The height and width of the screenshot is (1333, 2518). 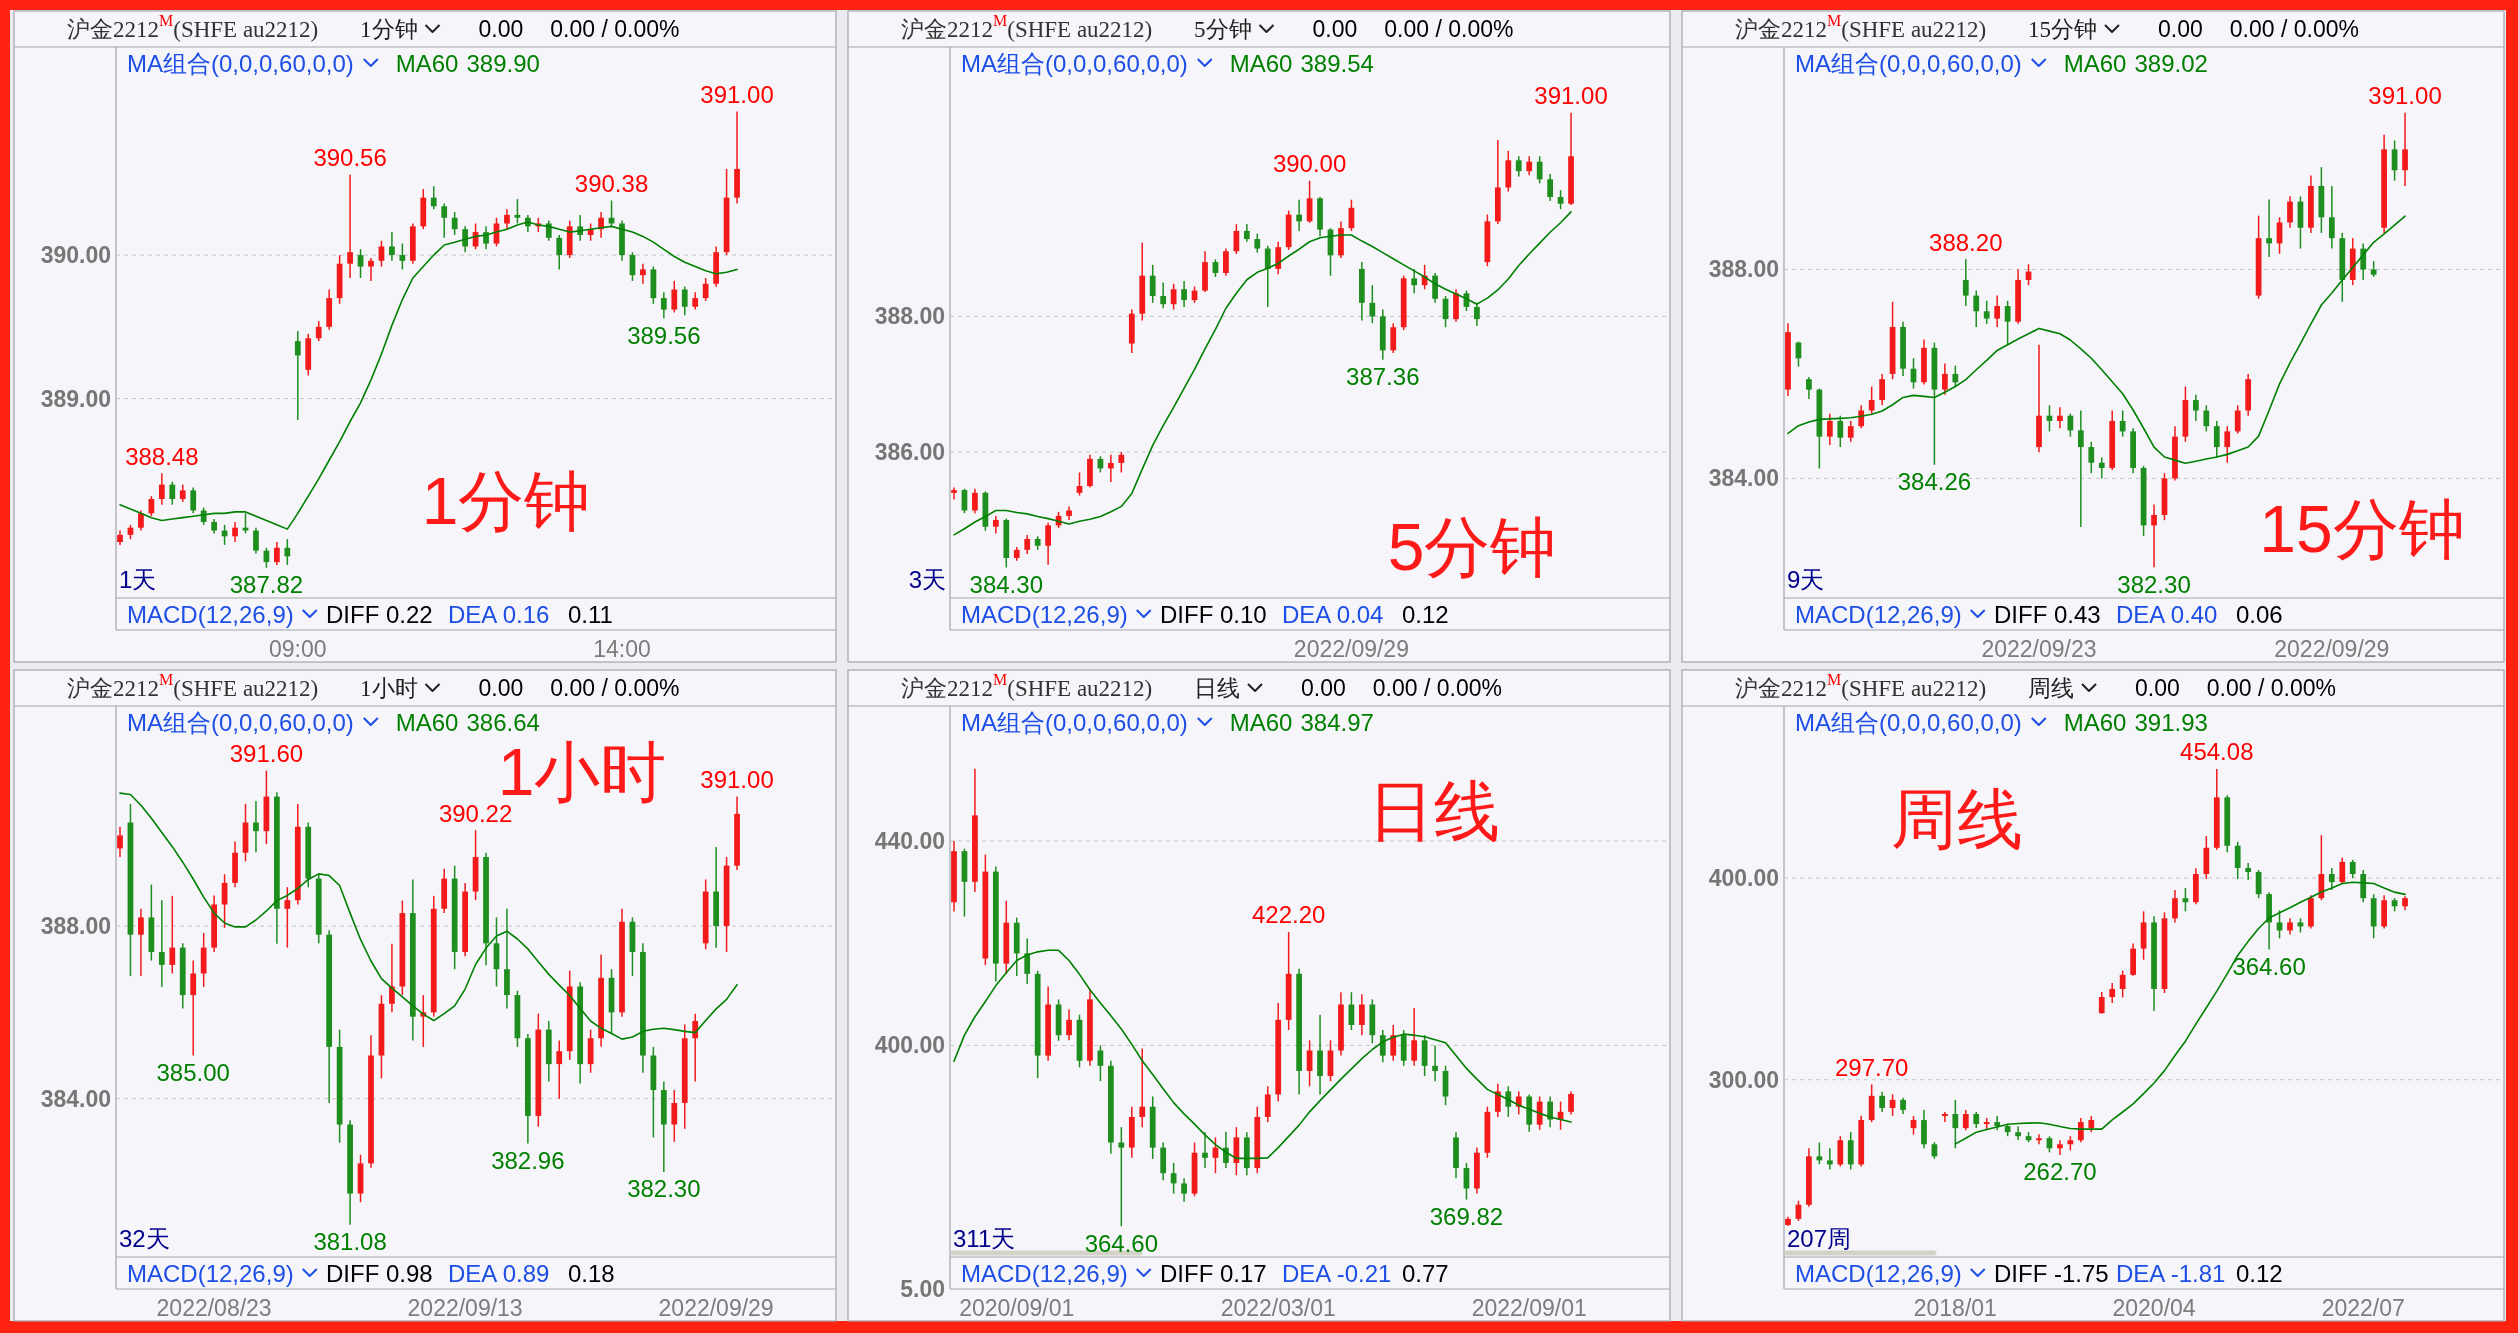 I want to click on annotation: 454.08, so click(x=2217, y=752).